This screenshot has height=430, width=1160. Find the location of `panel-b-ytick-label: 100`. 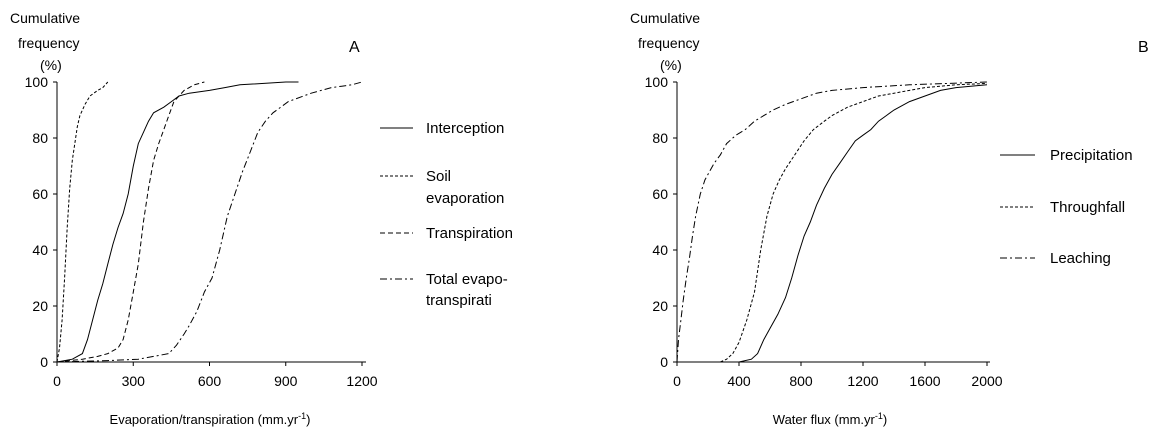

panel-b-ytick-label: 100 is located at coordinates (657, 82).